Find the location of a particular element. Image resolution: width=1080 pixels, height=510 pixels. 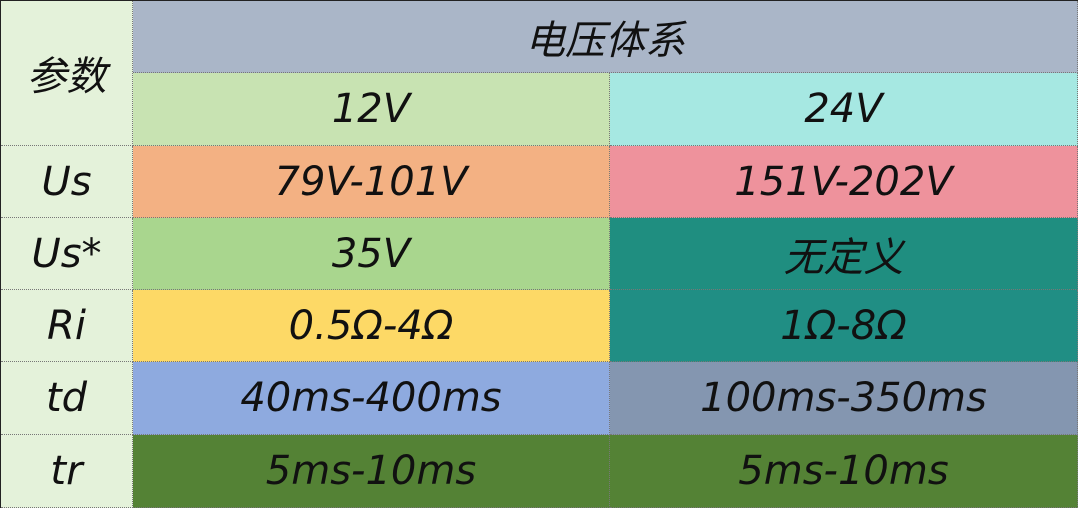

param-label: Us* is located at coordinates (66, 253).